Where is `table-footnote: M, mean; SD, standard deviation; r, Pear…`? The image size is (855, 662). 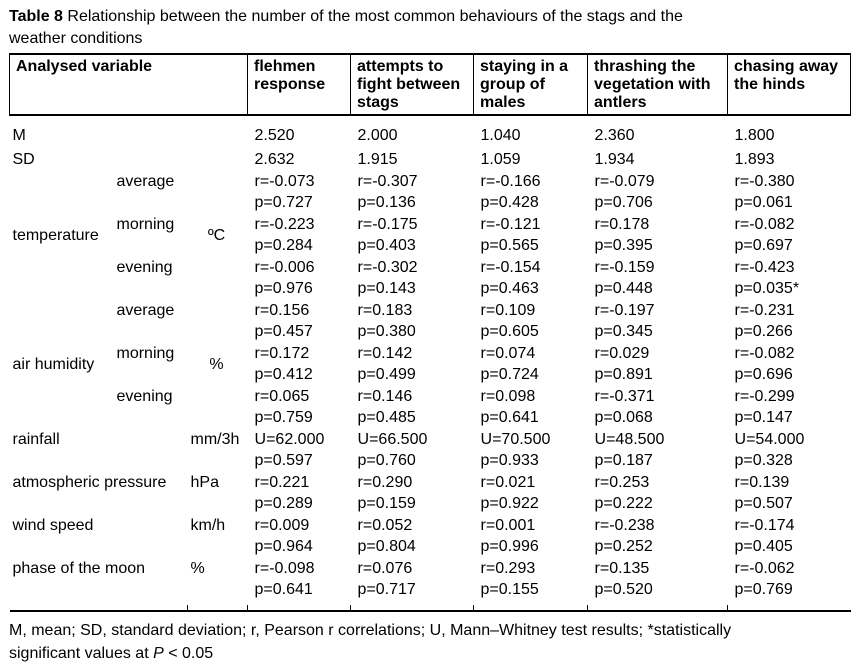
table-footnote: M, mean; SD, standard deviation; r, Pear… is located at coordinates (430, 640).